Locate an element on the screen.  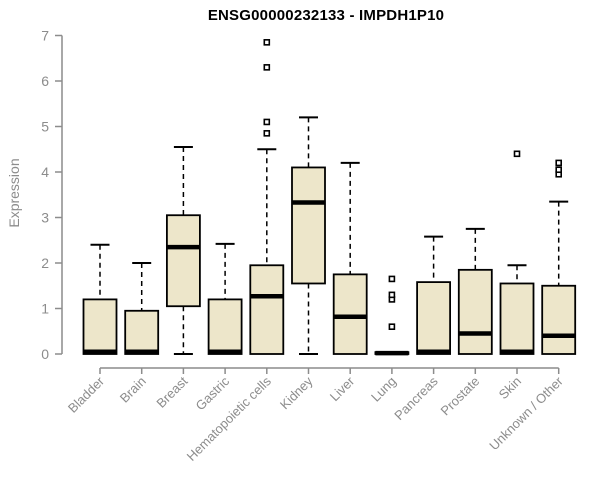
y-tick-label: 5 is located at coordinates (45, 127).